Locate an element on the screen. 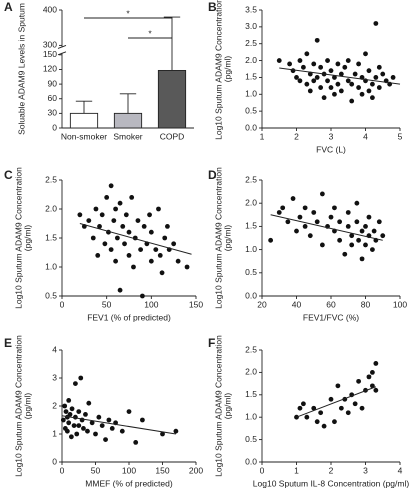 The width and height of the screenshot is (411, 500). y-tick-label: 3 is located at coordinates (54, 377).